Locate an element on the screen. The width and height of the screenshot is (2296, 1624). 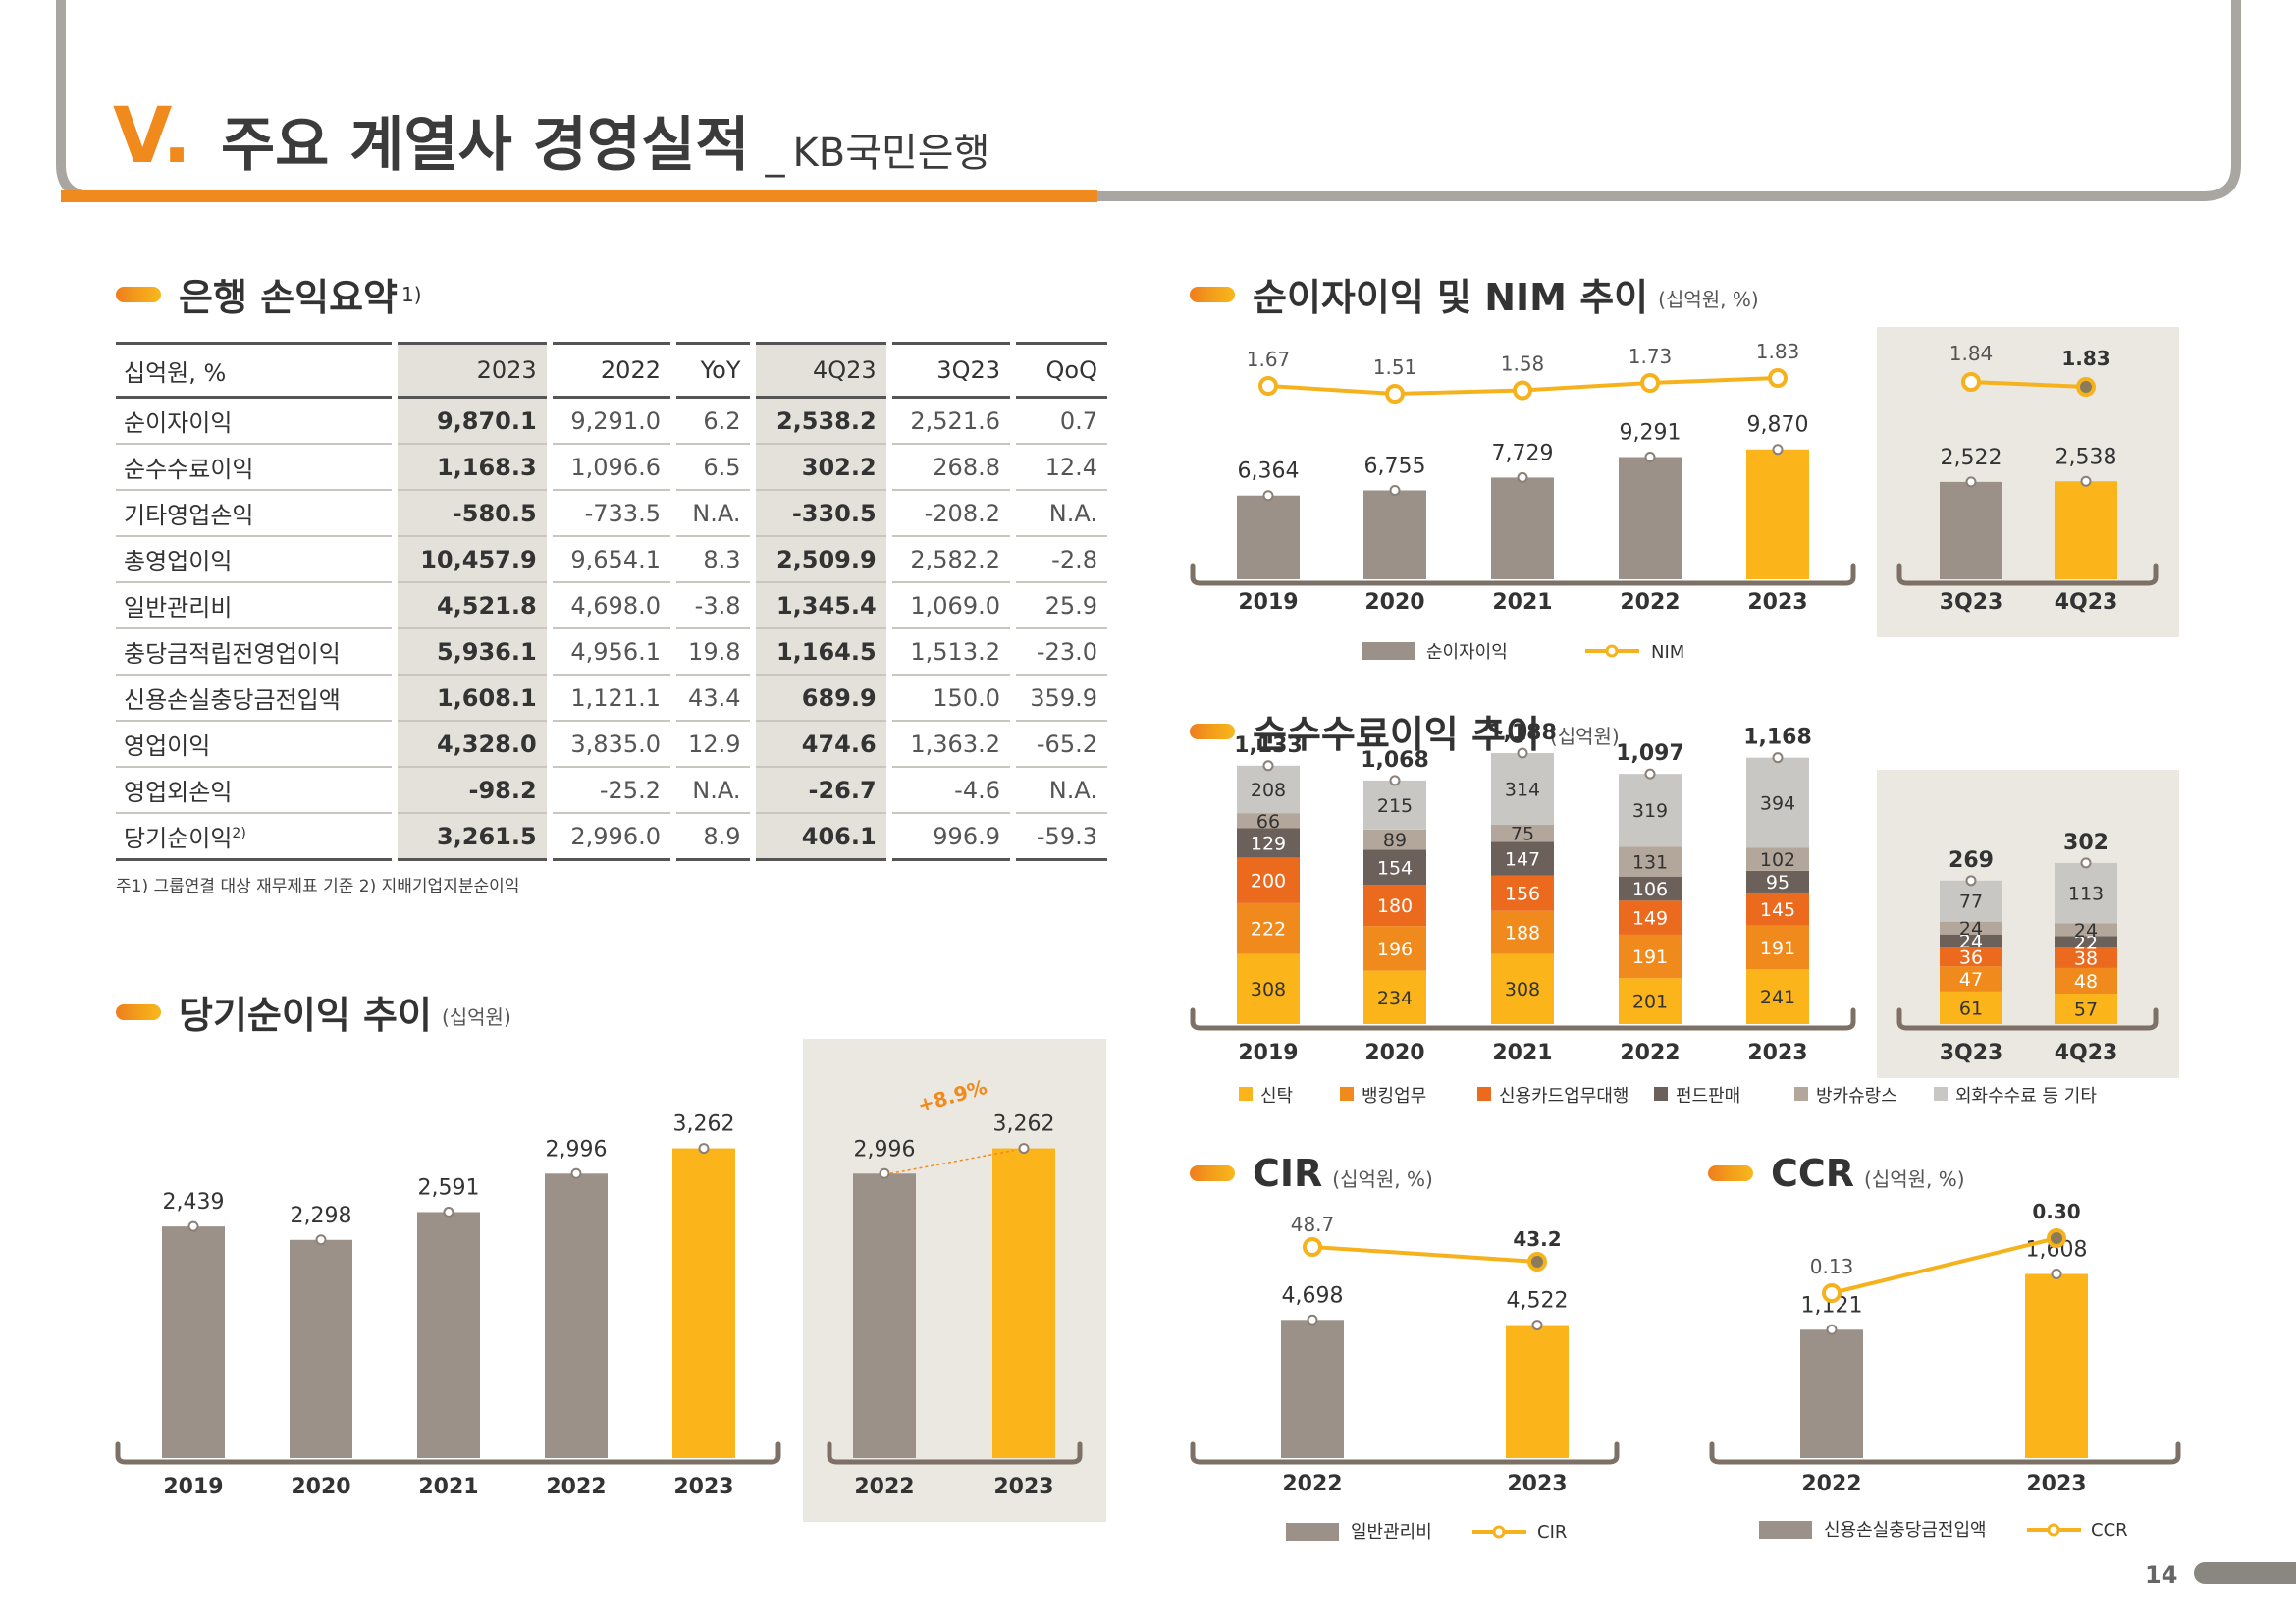
table-cell: 359.9 is located at coordinates (1059, 698).